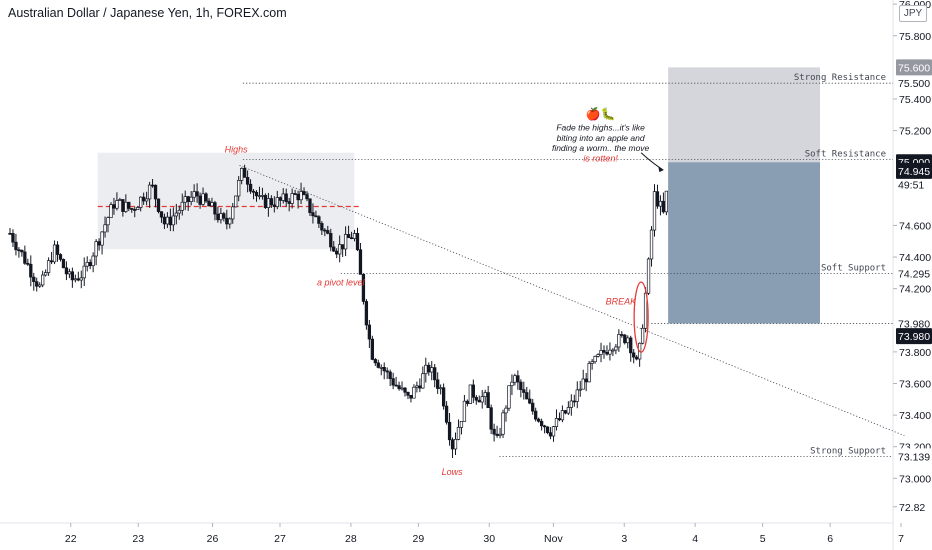 The height and width of the screenshot is (550, 932). I want to click on y-tick-label: 74.400, so click(915, 258).